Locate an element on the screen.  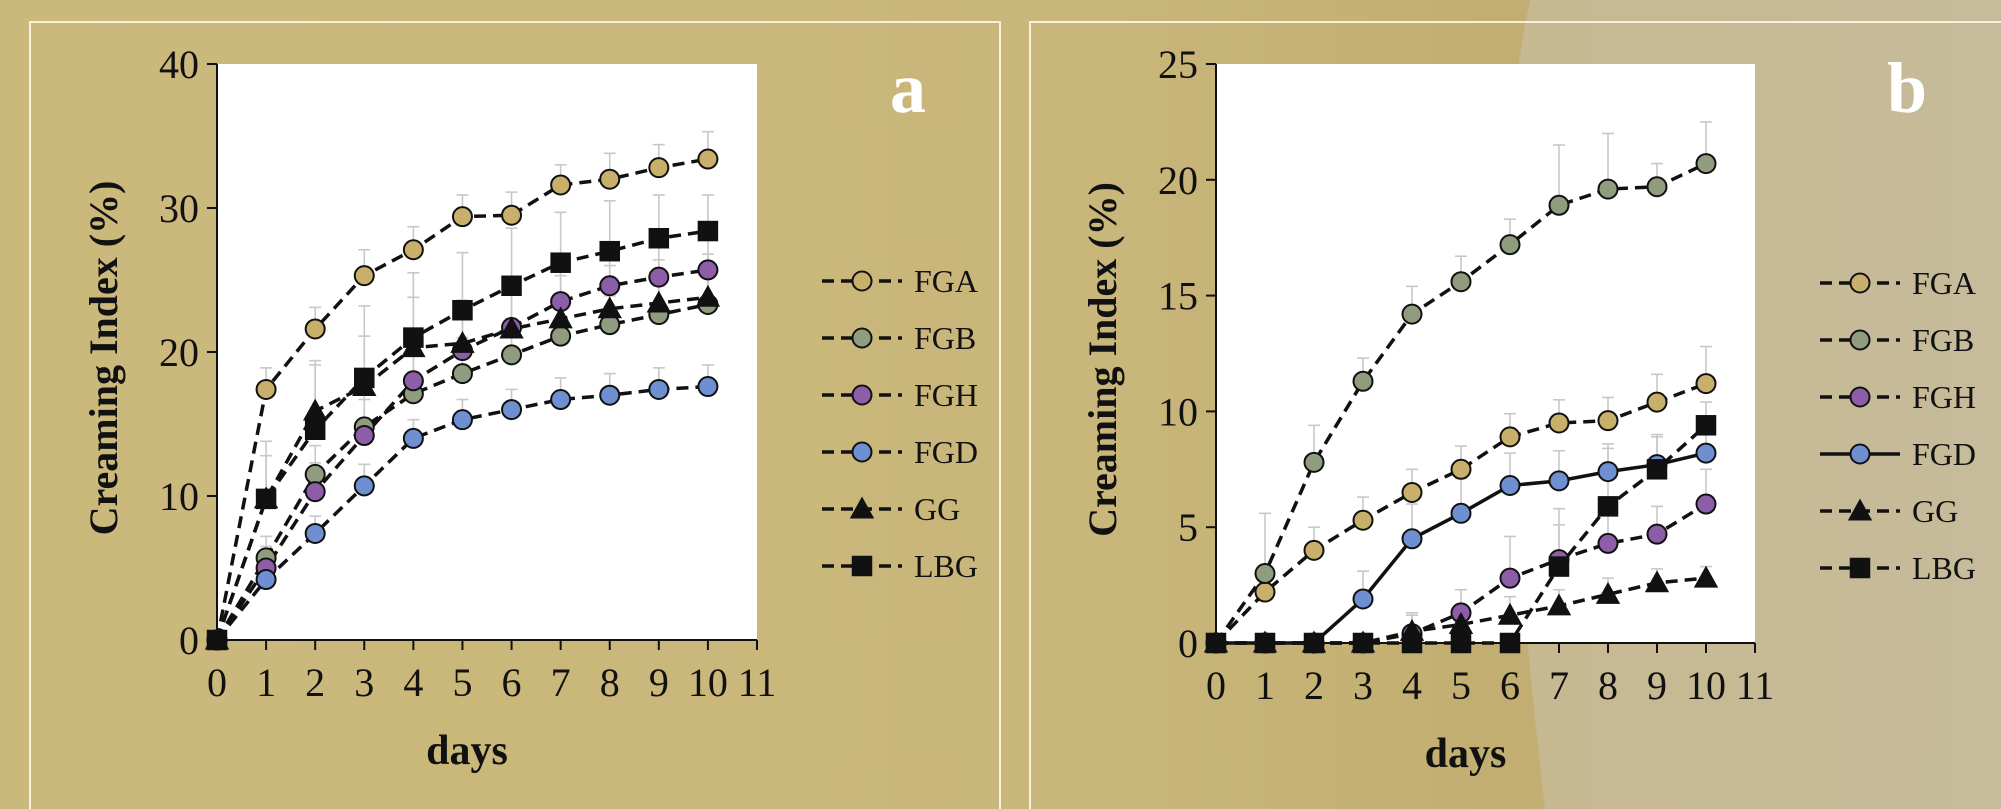
y-tick-label: 5 is located at coordinates (1188, 527).